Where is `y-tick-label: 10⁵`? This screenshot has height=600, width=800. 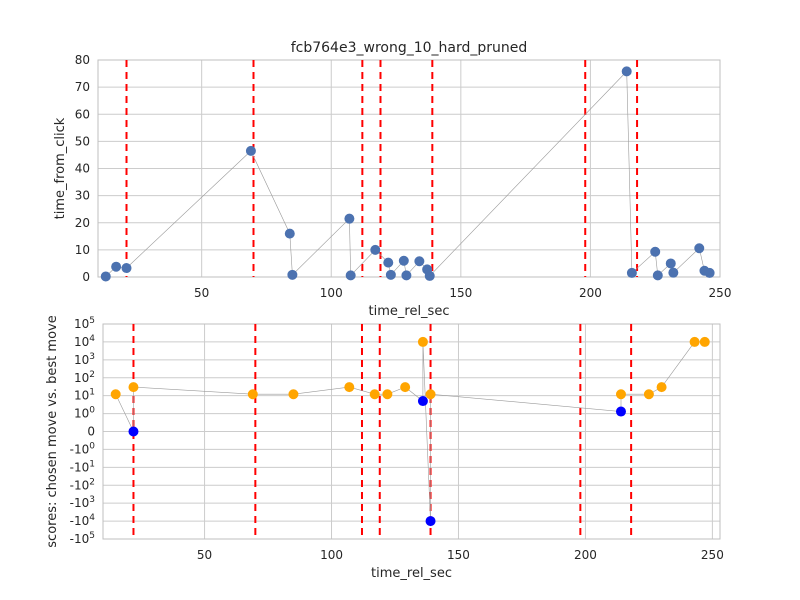
y-tick-label: 10⁵ is located at coordinates (84, 323).